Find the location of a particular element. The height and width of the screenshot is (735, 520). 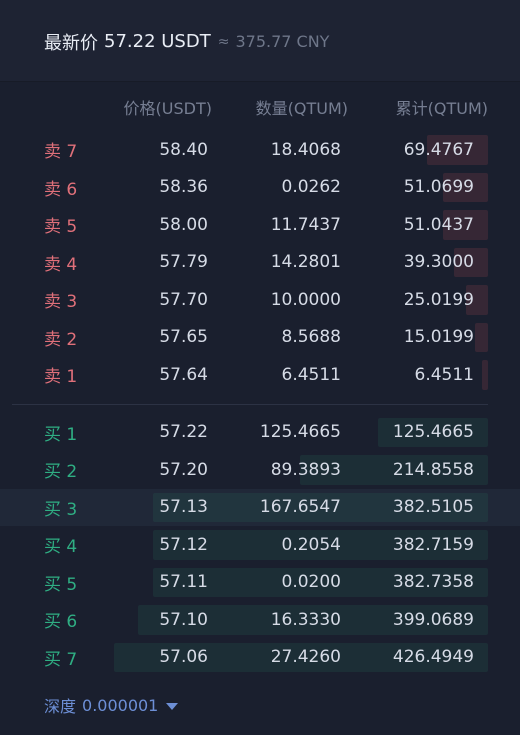

bid-price: 57.12 is located at coordinates (183, 544).